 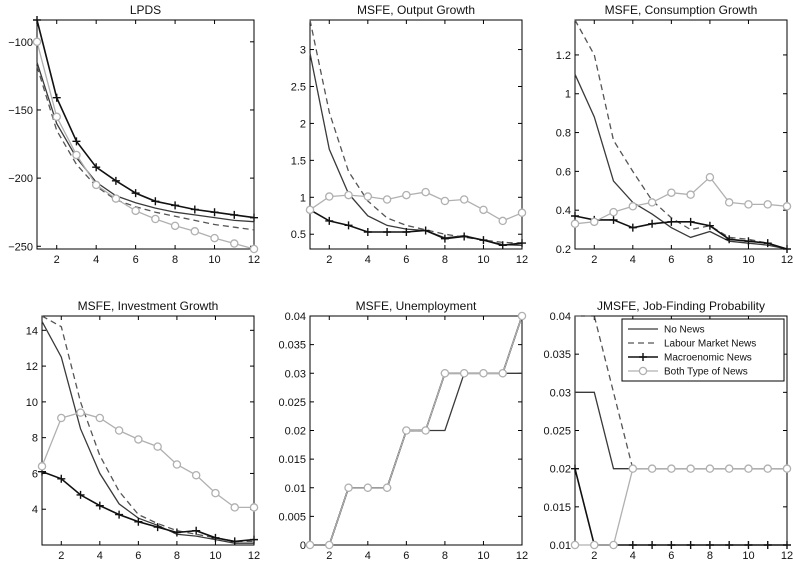 What do you see at coordinates (684, 330) in the screenshot?
I see `legend-label-no_news: No News` at bounding box center [684, 330].